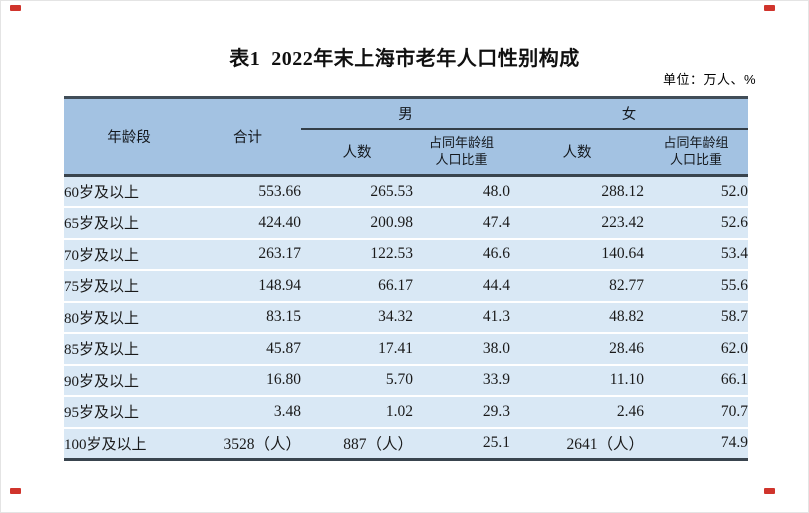 The width and height of the screenshot is (809, 513). What do you see at coordinates (577, 285) in the screenshot?
I see `female-count-cell: 82.77` at bounding box center [577, 285].